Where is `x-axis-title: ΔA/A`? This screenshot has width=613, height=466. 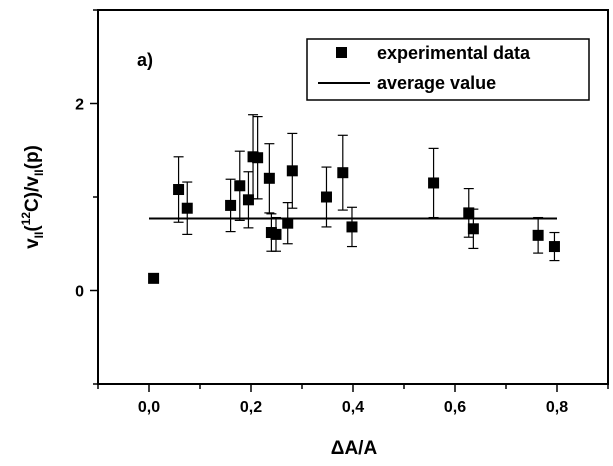 x-axis-title: ΔA/A is located at coordinates (354, 448).